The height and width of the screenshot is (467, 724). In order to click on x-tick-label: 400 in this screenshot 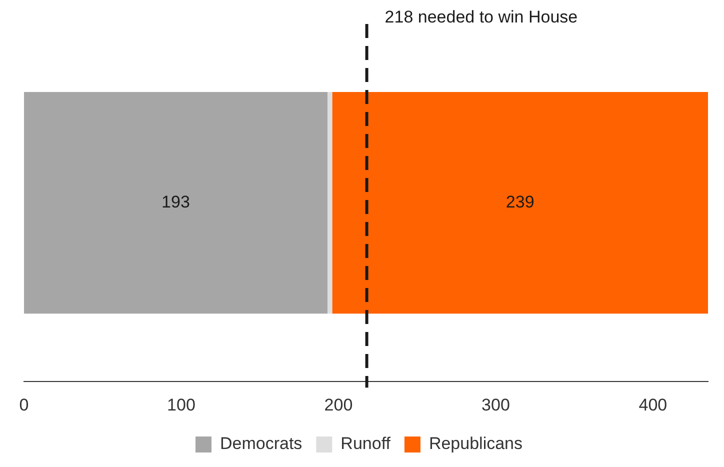, I will do `click(653, 404)`.